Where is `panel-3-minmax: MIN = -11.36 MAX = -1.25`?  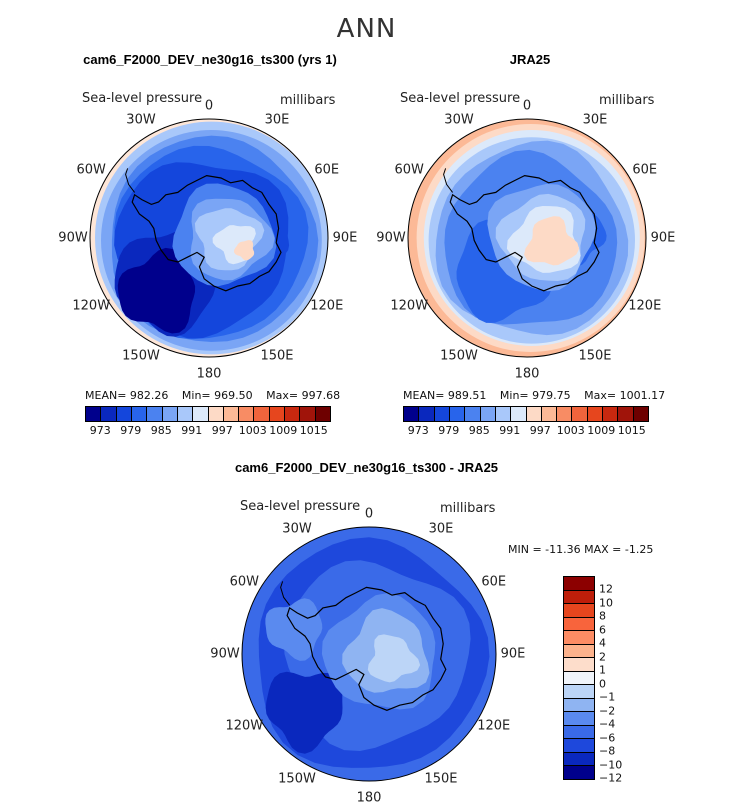 panel-3-minmax: MIN = -11.36 MAX = -1.25 is located at coordinates (581, 549).